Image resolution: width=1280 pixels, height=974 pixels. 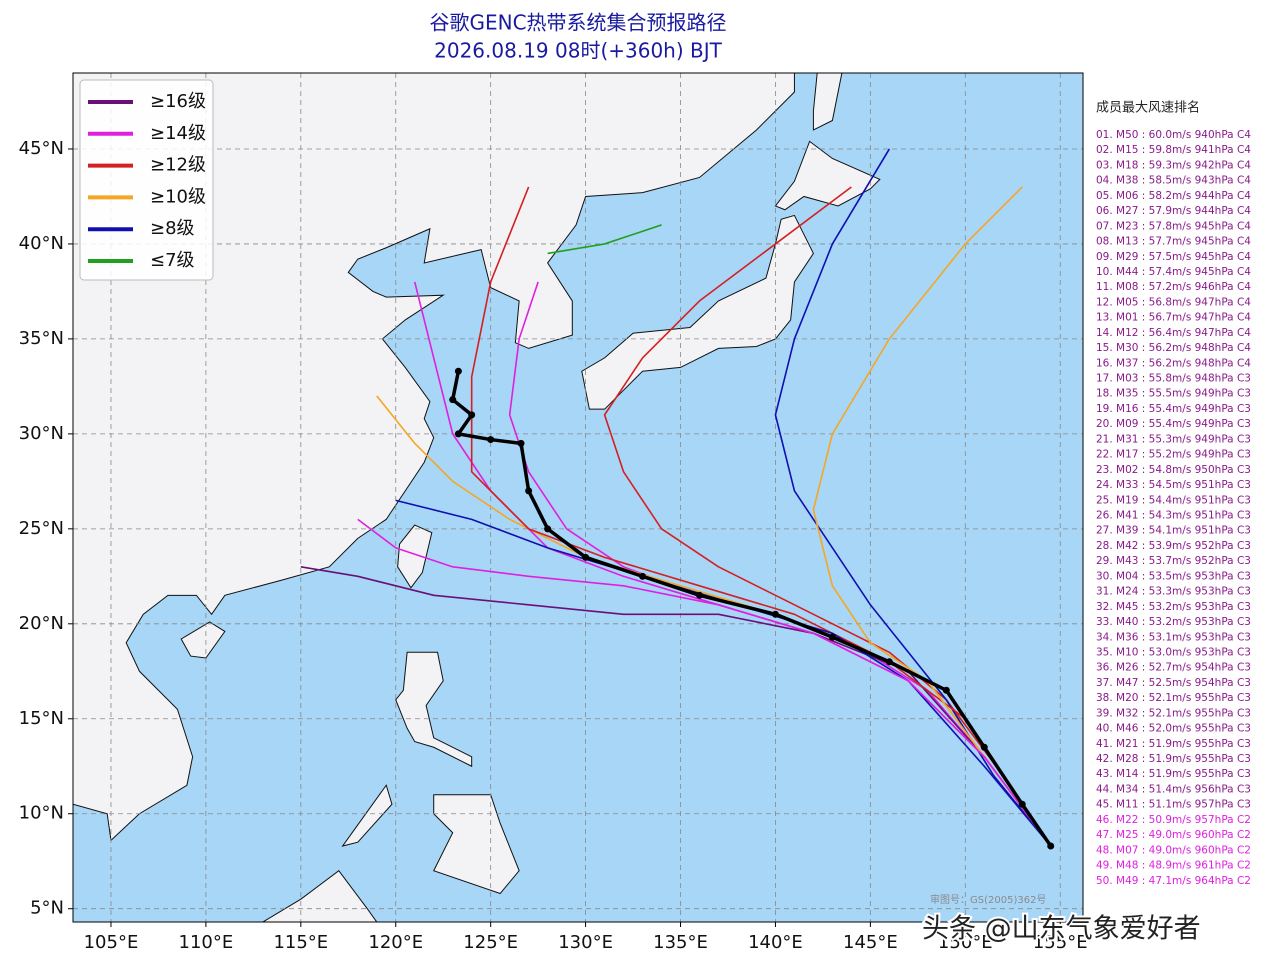 I want to click on lat-tick-label: 5°N, so click(x=47, y=908).